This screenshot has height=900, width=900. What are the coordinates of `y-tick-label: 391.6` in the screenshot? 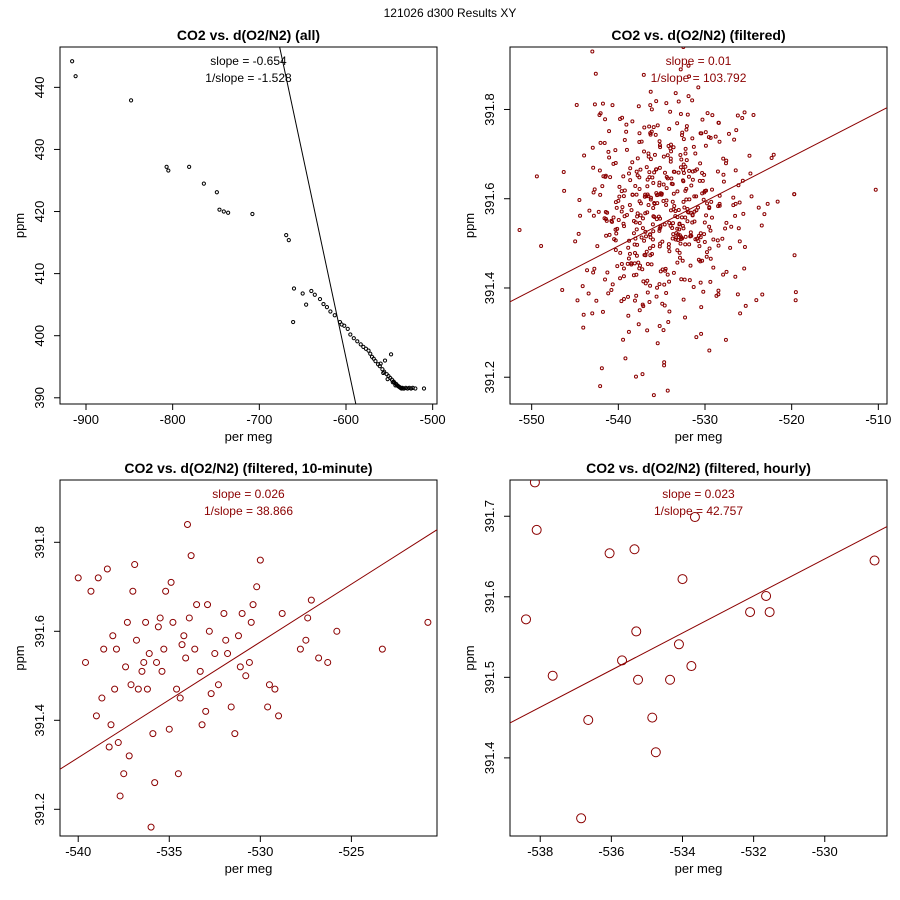 It's located at (489, 198).